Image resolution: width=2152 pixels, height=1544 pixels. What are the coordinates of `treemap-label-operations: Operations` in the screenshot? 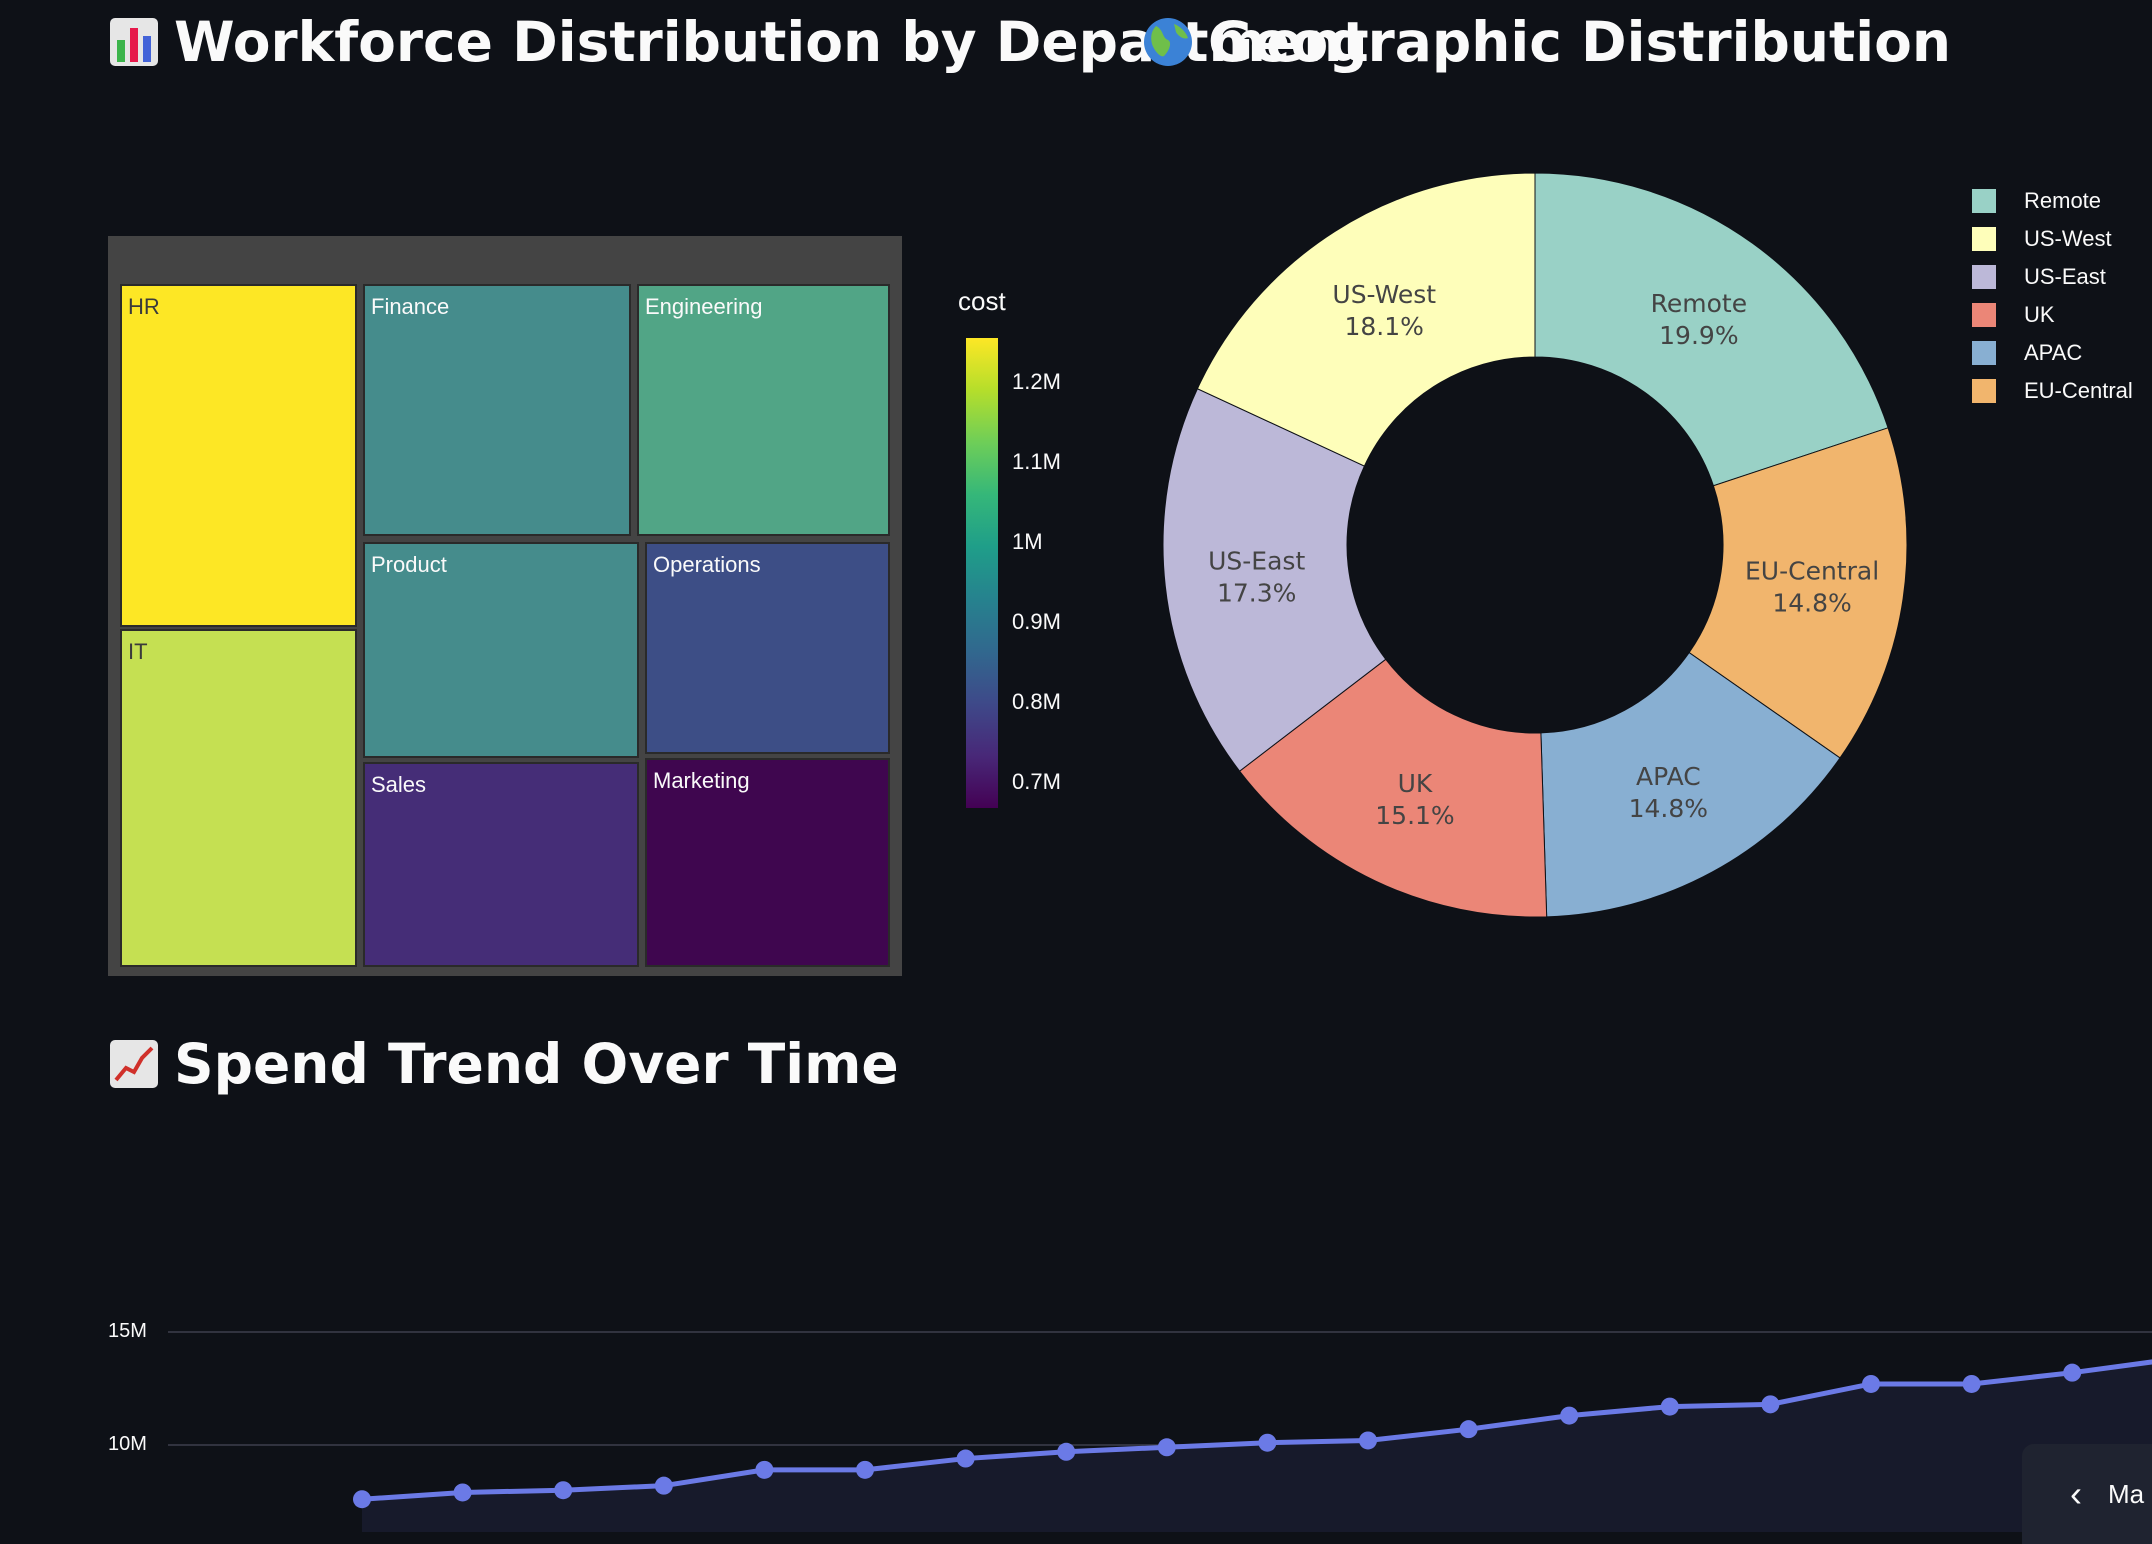 It's located at (707, 564).